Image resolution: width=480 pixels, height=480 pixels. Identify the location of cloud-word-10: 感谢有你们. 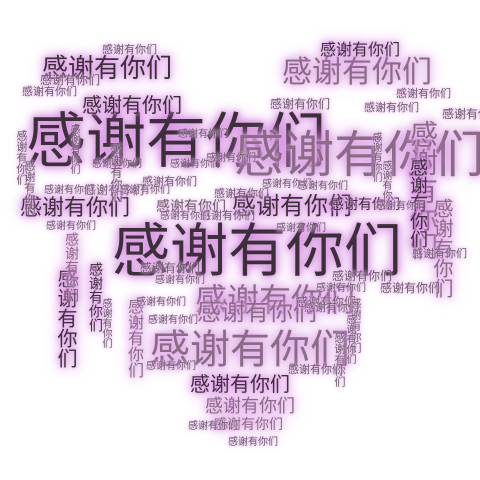
(75, 208).